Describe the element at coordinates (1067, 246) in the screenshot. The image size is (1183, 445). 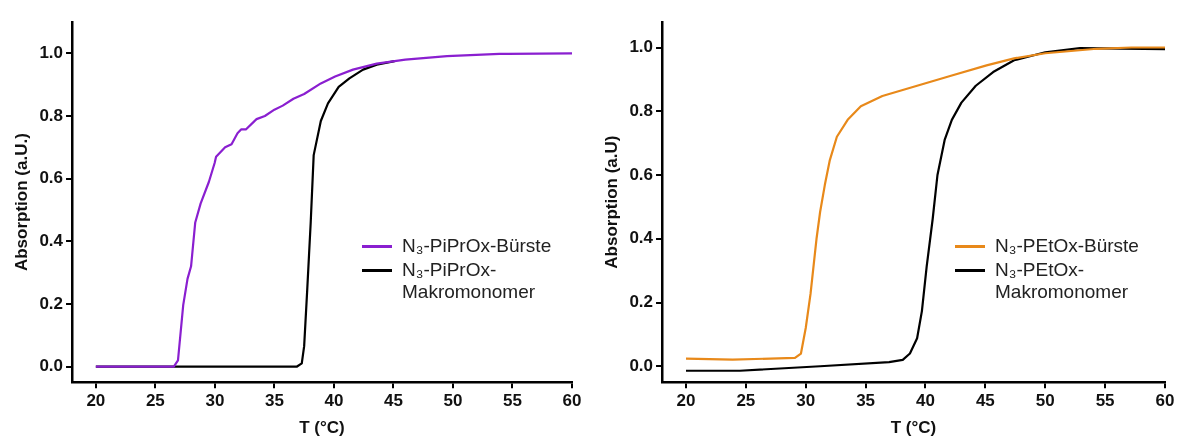
I see `legend-label: N₃-PEtOx-Bürste` at that location.